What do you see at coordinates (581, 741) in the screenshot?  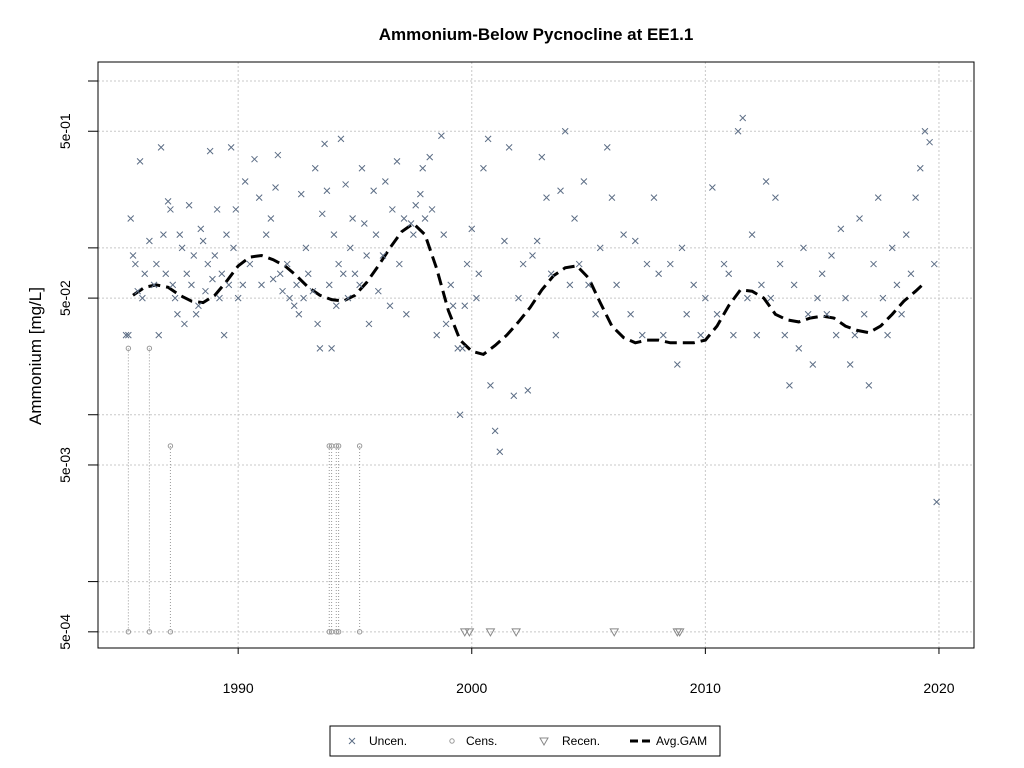 I see `legend-label: Recen.` at bounding box center [581, 741].